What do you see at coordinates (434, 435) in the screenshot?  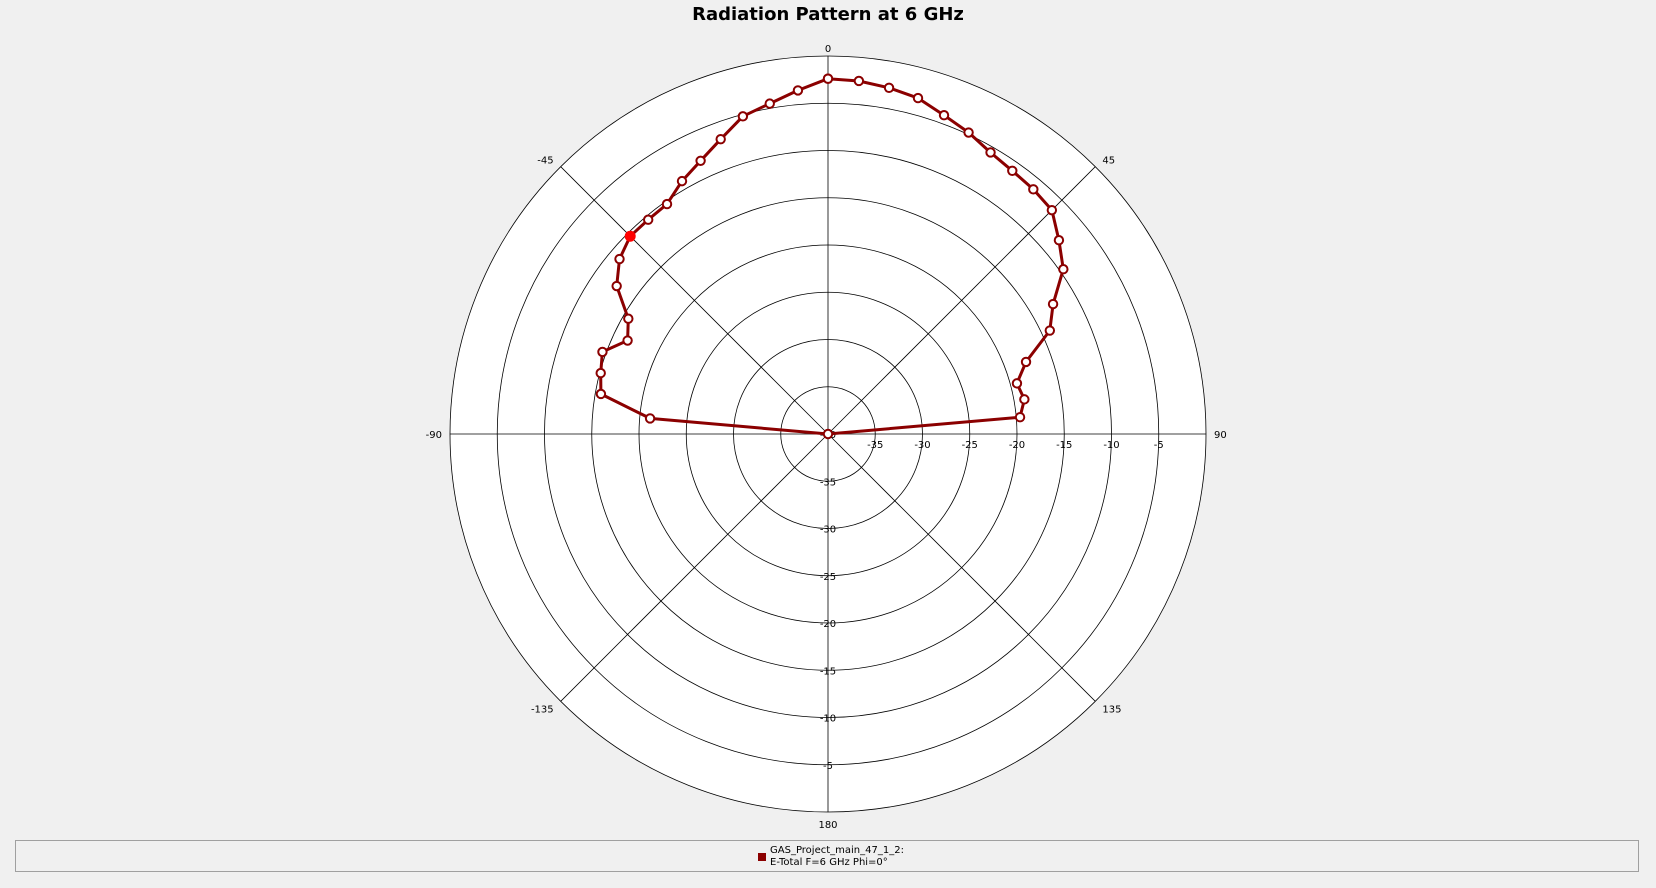 I see `angle-tick-label: -90` at bounding box center [434, 435].